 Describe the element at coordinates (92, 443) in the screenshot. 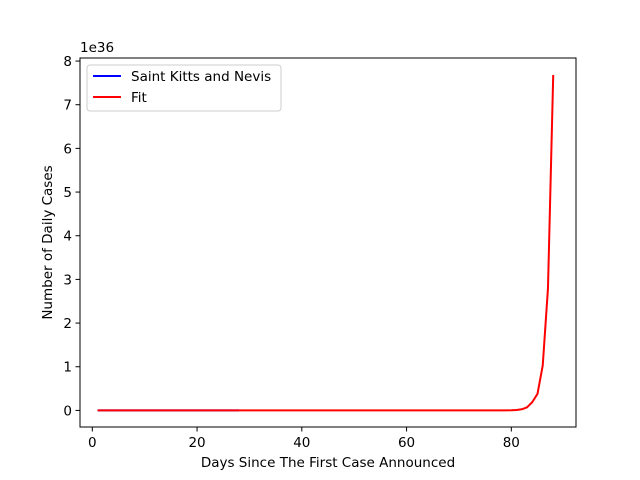

I see `x-tick-label: 0` at that location.